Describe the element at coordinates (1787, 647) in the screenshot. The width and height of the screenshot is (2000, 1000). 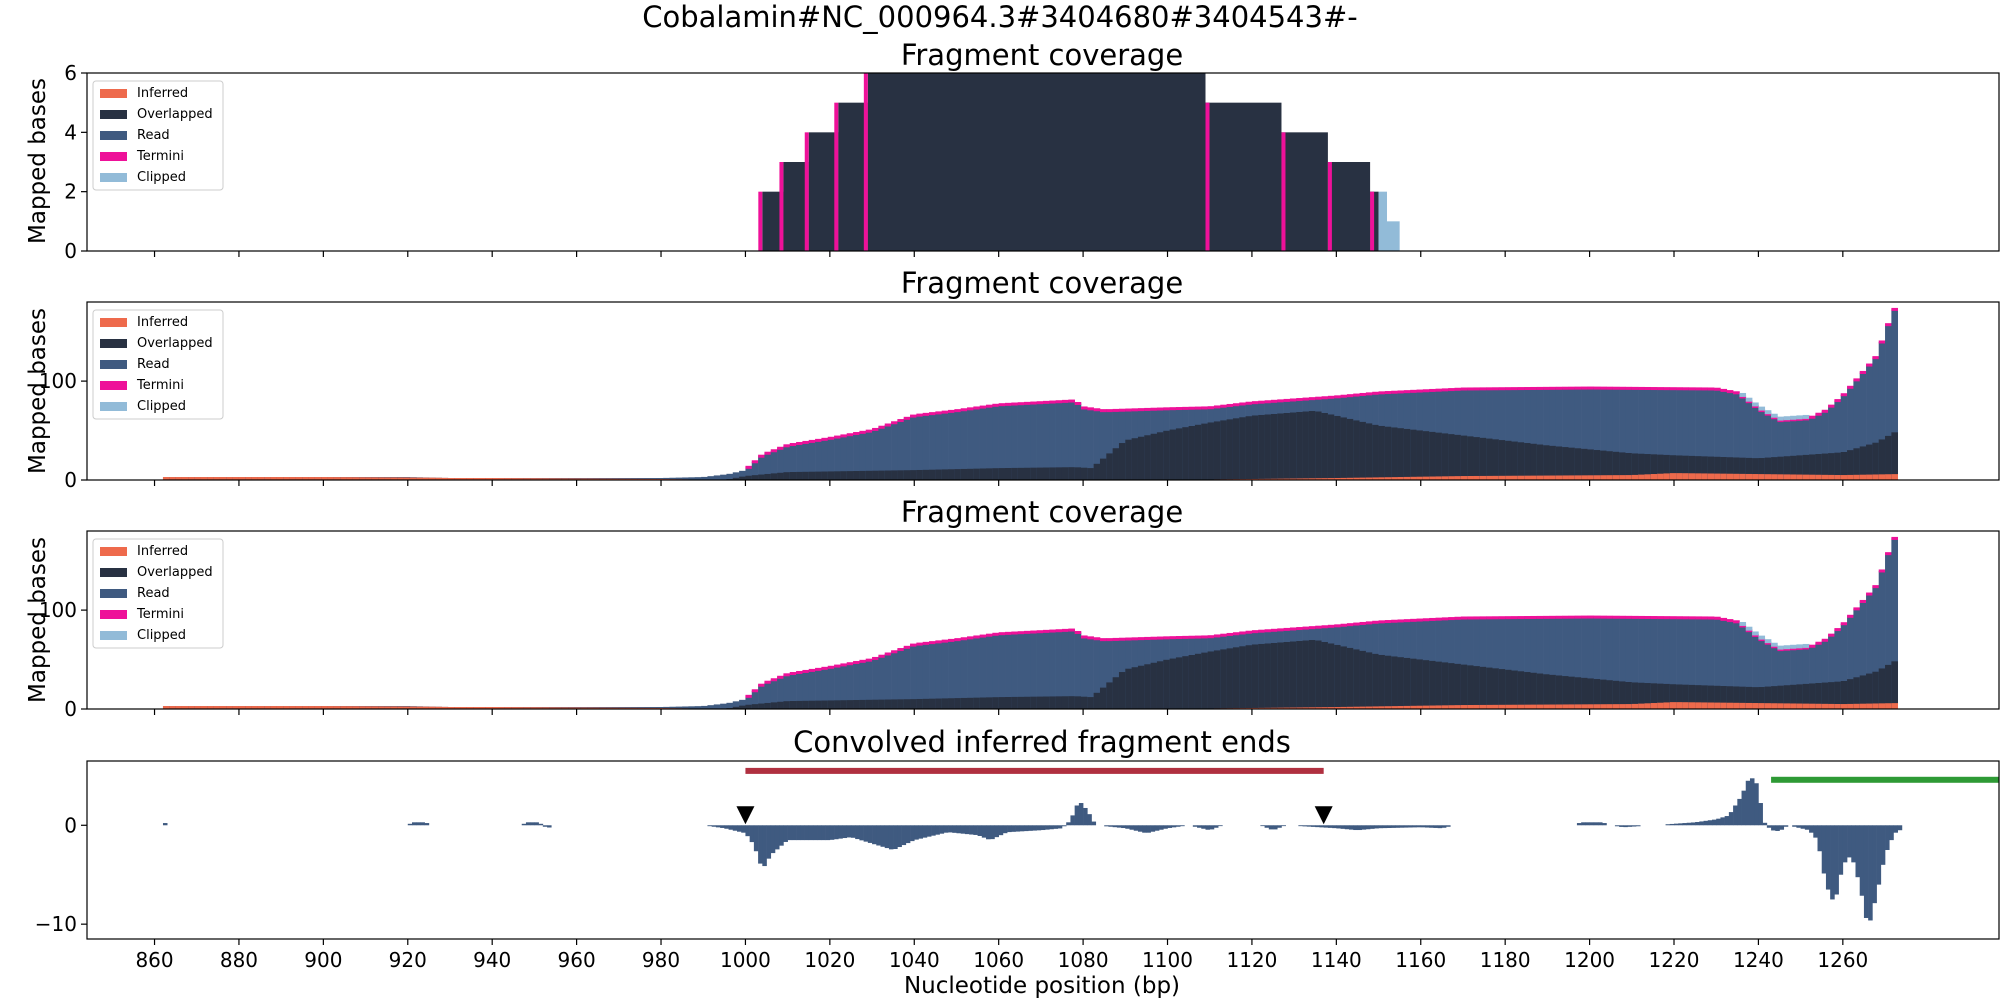
I see `clipped-bar` at that location.